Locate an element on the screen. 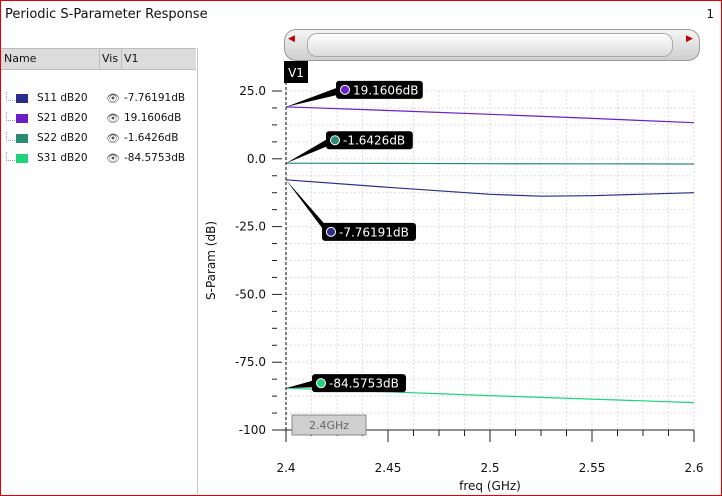 The width and height of the screenshot is (722, 496). legend-panel-divider is located at coordinates (197, 271).